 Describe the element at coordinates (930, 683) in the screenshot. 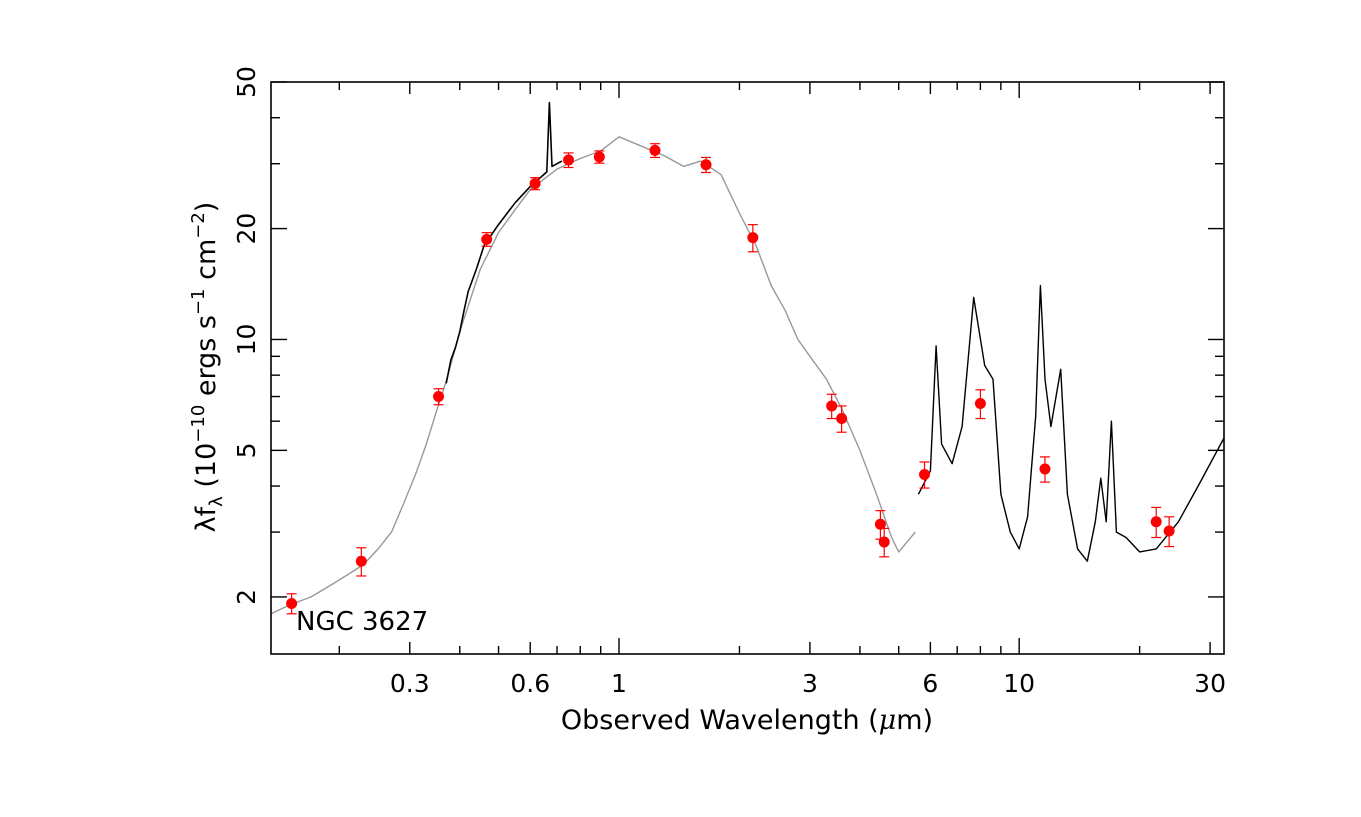

I see `x-tick-label: 6` at that location.